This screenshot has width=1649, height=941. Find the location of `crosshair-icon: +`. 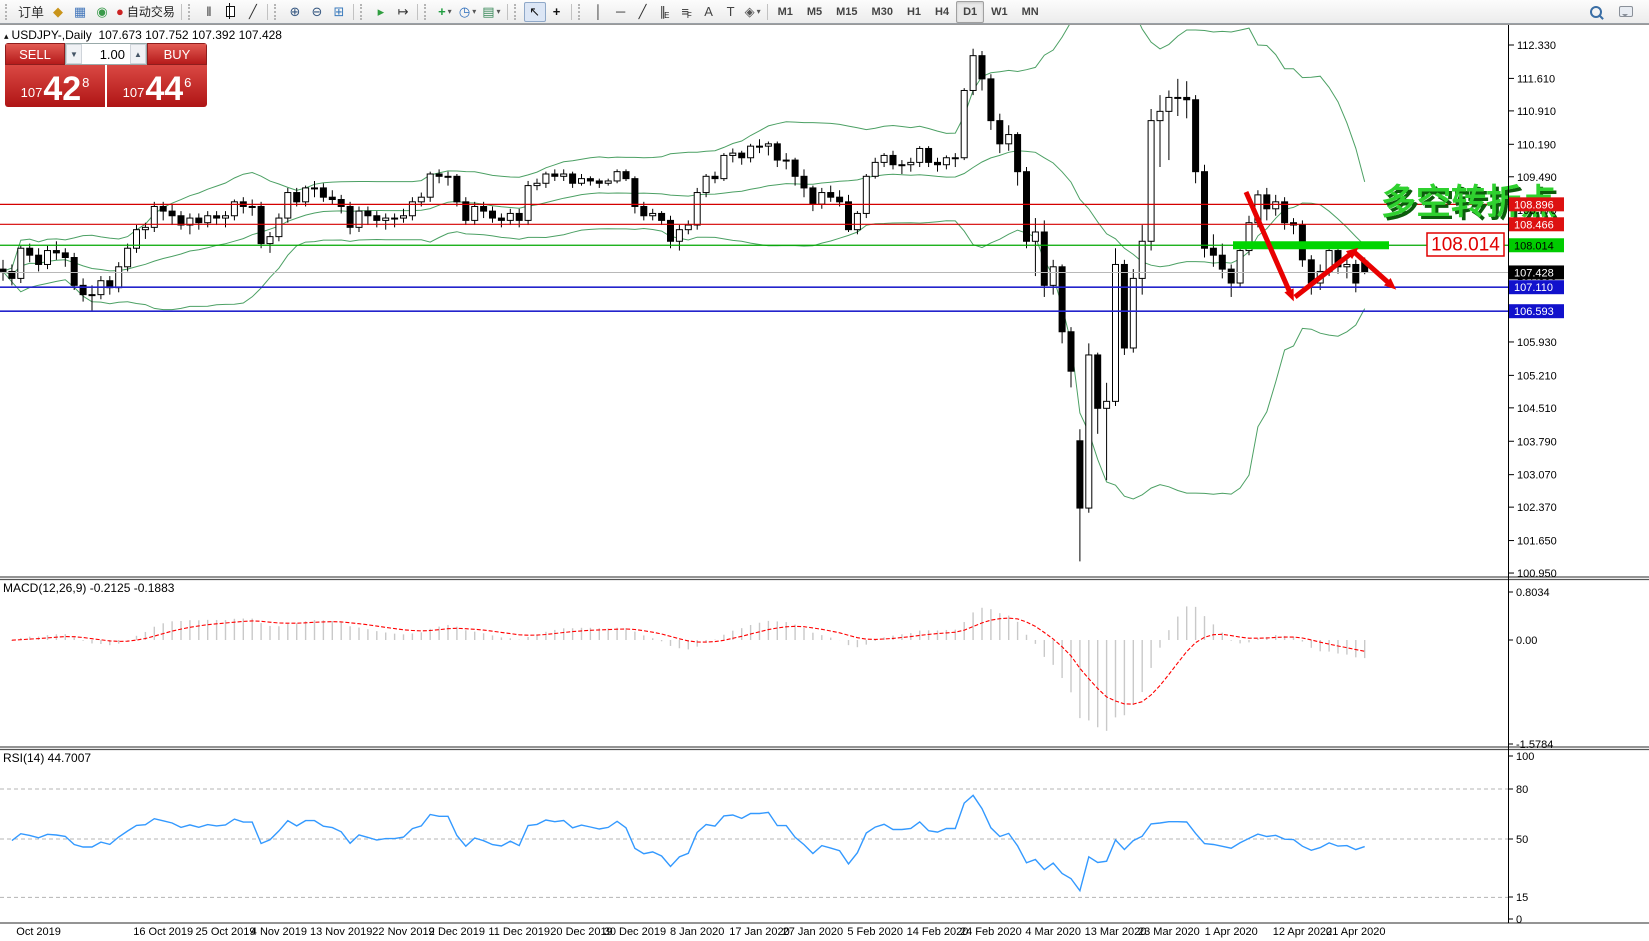

crosshair-icon: + is located at coordinates (557, 12).